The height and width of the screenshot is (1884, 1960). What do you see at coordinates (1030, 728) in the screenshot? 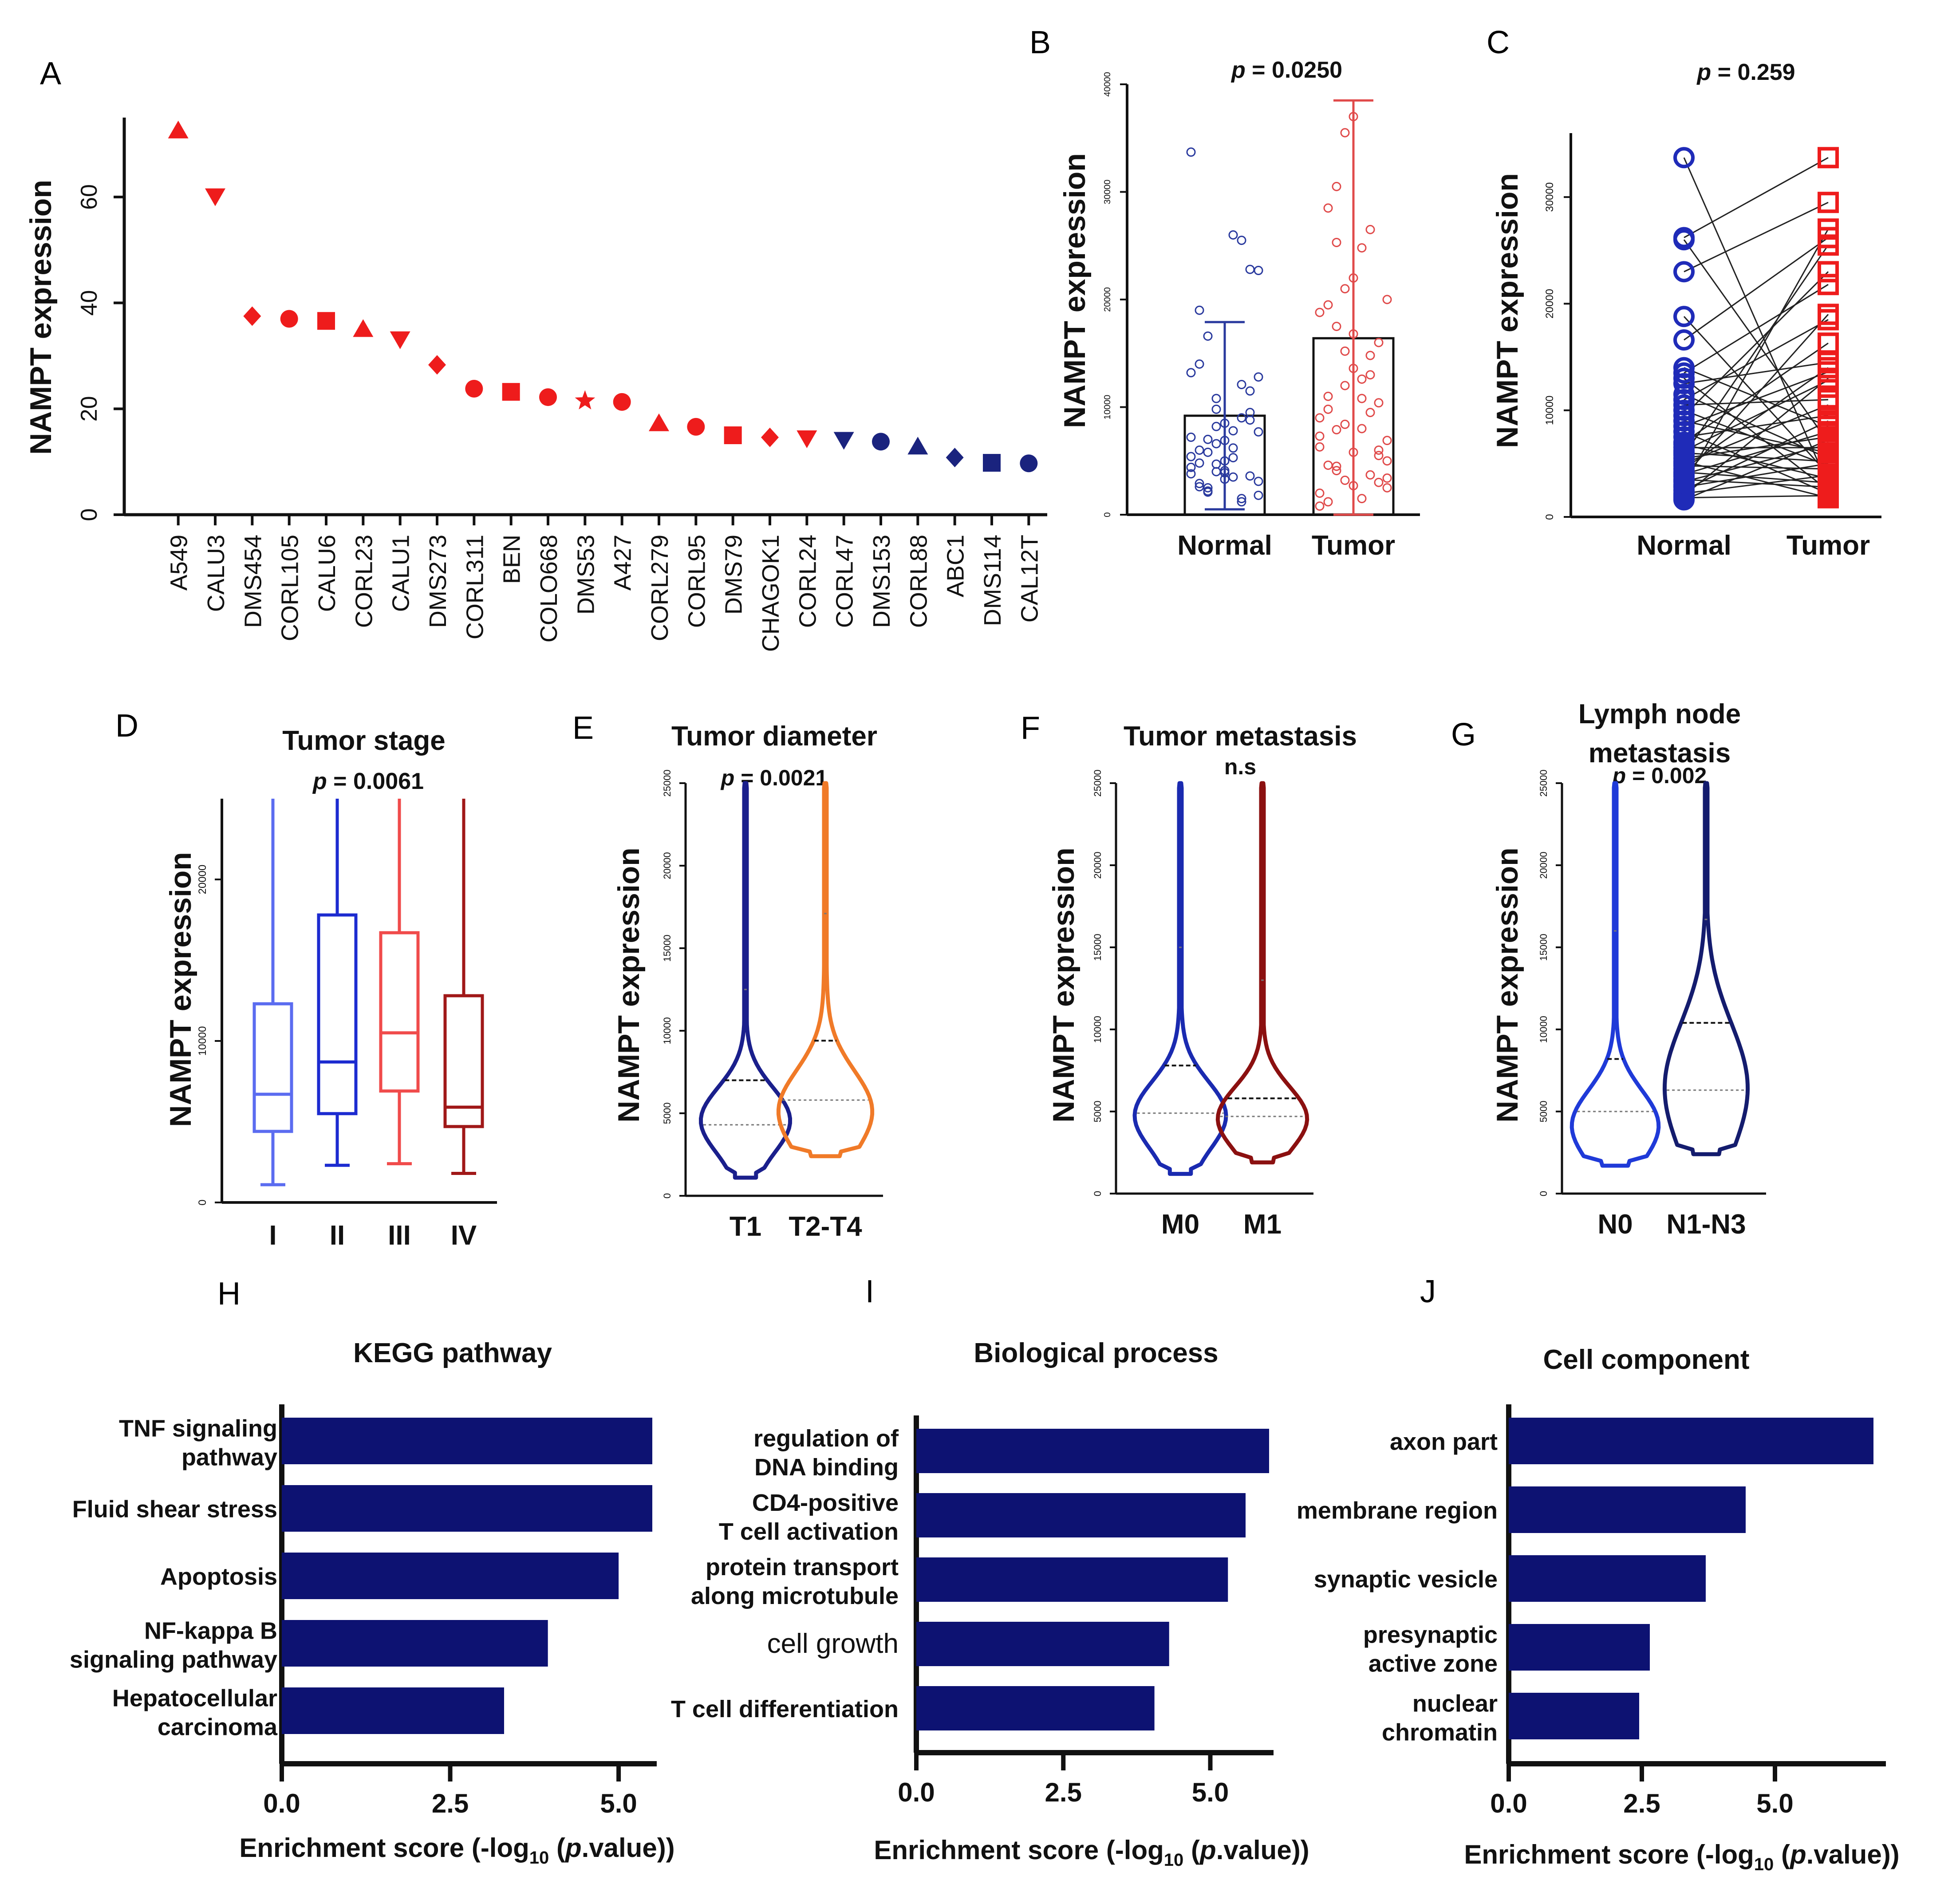
I see `panel-letter-f: F` at bounding box center [1030, 728].